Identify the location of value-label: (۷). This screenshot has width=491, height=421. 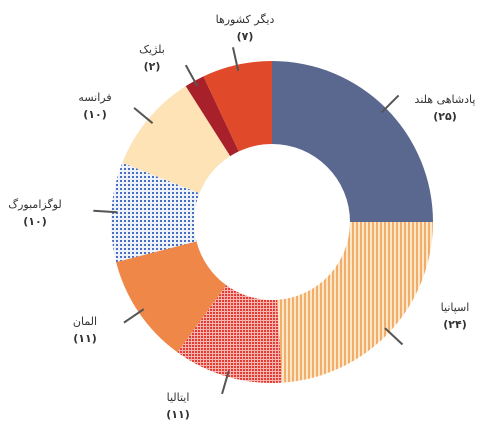
(245, 36).